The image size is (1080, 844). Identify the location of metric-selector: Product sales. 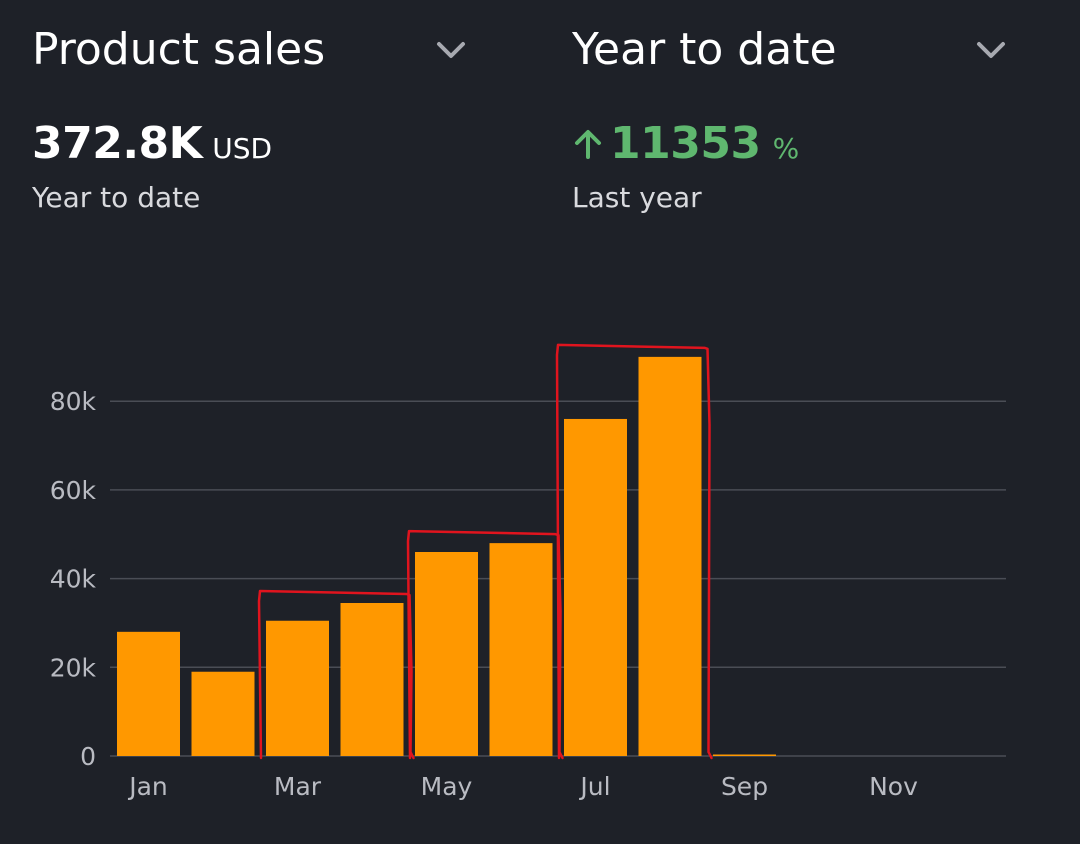
(252, 50).